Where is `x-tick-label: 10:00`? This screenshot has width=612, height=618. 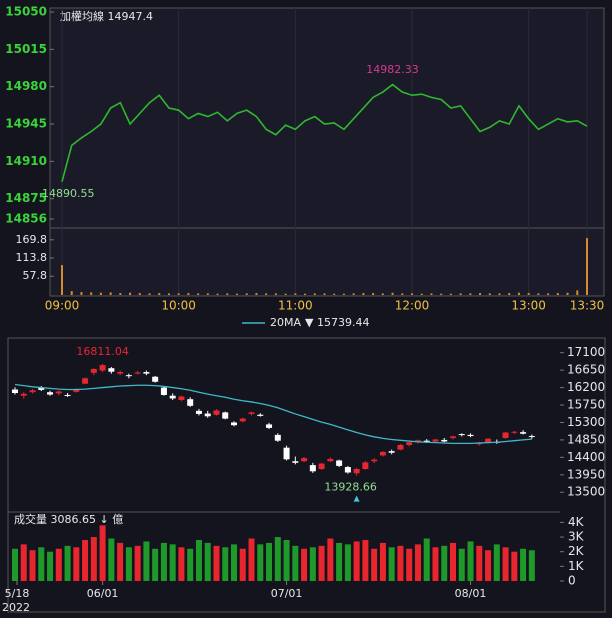
x-tick-label: 10:00 is located at coordinates (178, 306).